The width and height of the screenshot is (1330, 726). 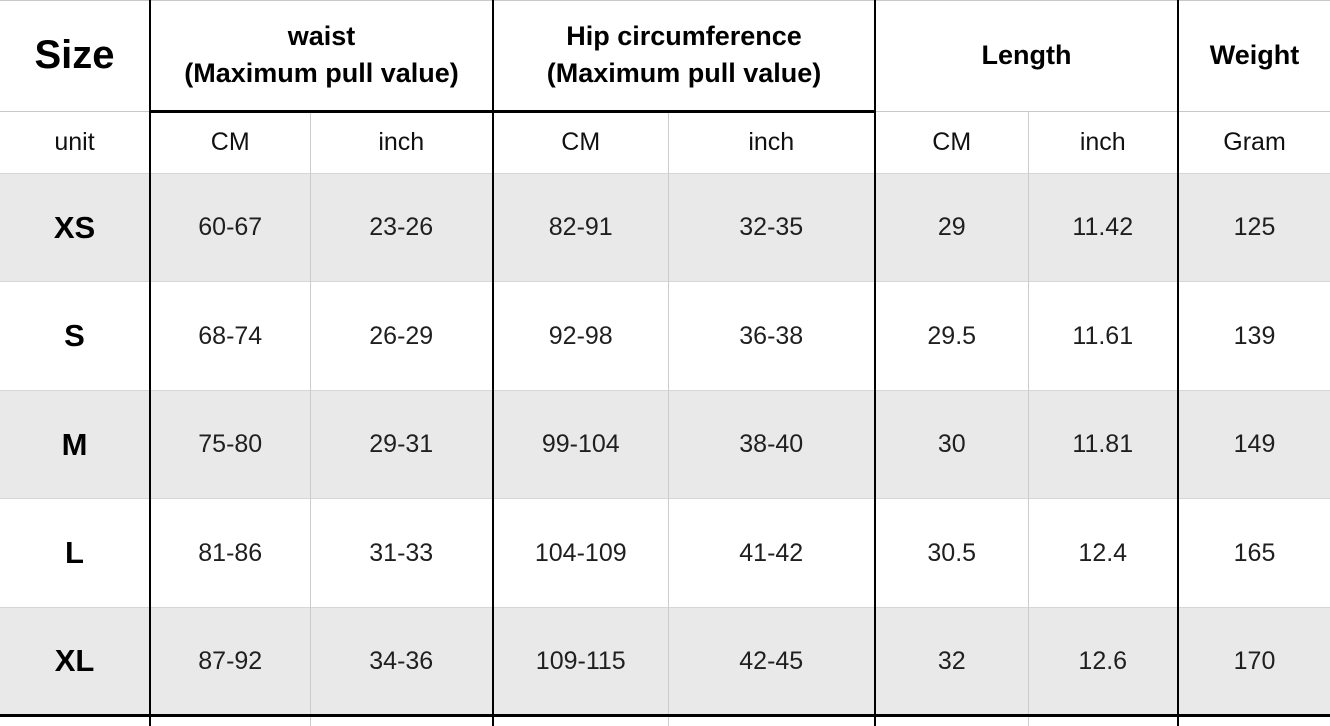 What do you see at coordinates (952, 227) in the screenshot?
I see `cell-length-cm: 29` at bounding box center [952, 227].